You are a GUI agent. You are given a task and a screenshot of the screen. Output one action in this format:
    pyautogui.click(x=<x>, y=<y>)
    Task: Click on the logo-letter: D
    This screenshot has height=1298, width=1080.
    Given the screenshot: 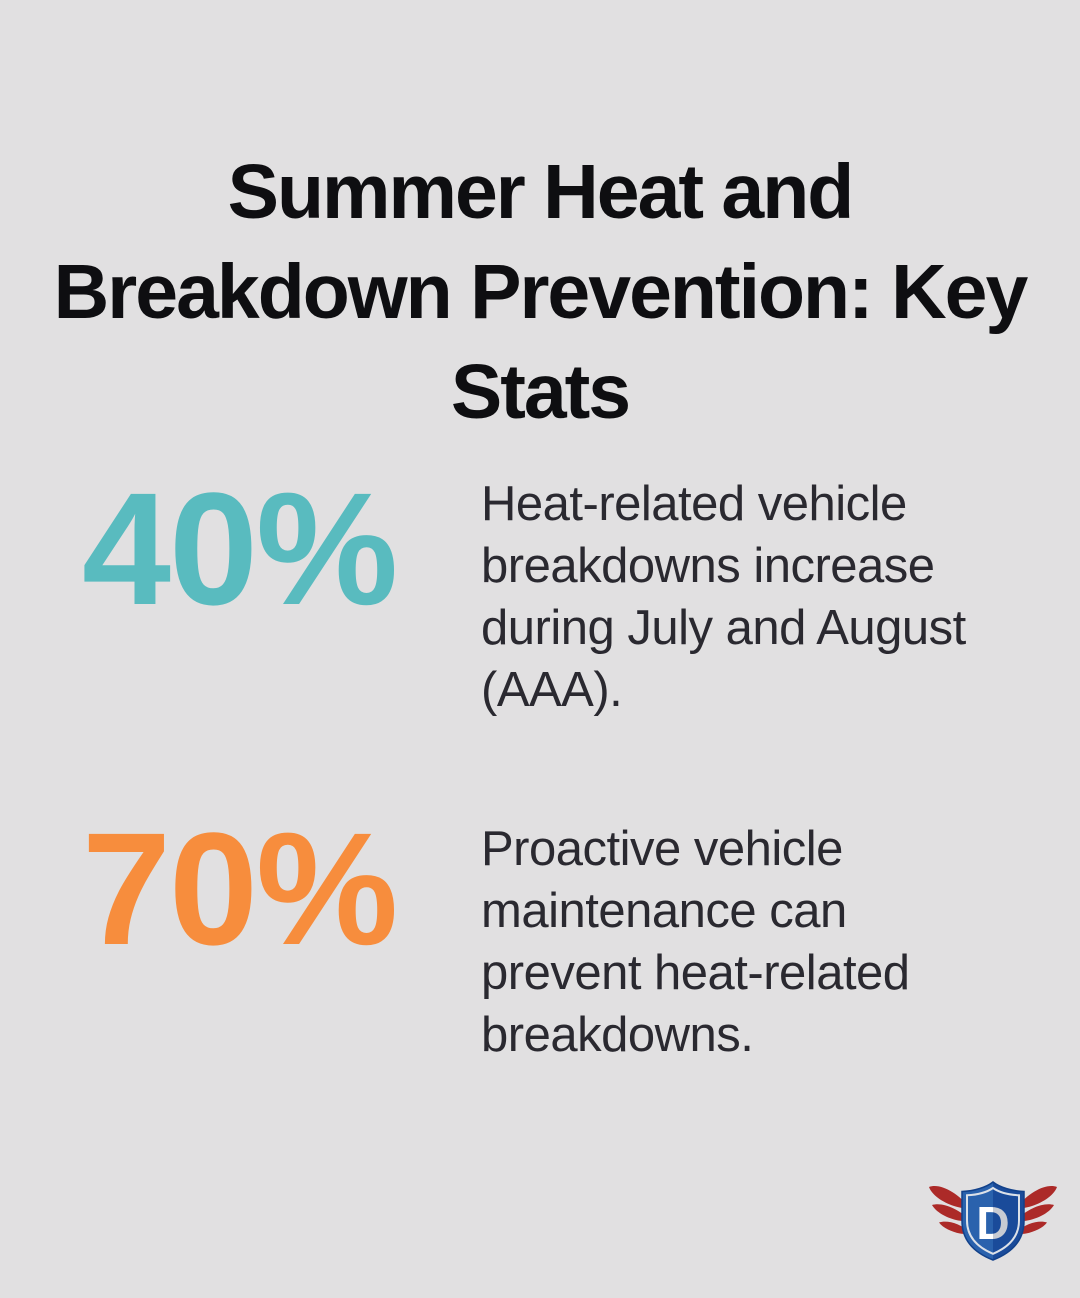 What is the action you would take?
    pyautogui.click(x=992, y=1223)
    